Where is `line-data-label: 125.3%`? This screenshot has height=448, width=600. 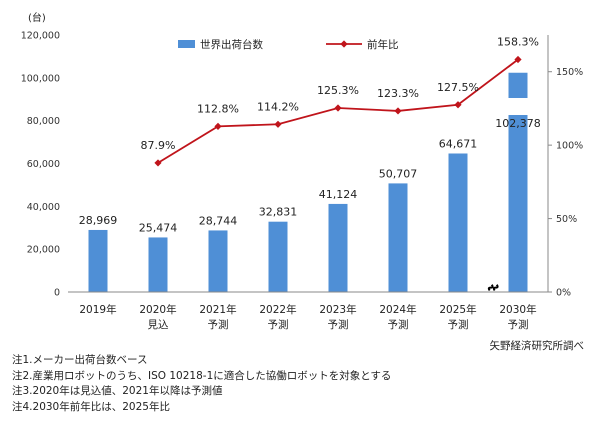
line-data-label: 125.3% is located at coordinates (338, 90).